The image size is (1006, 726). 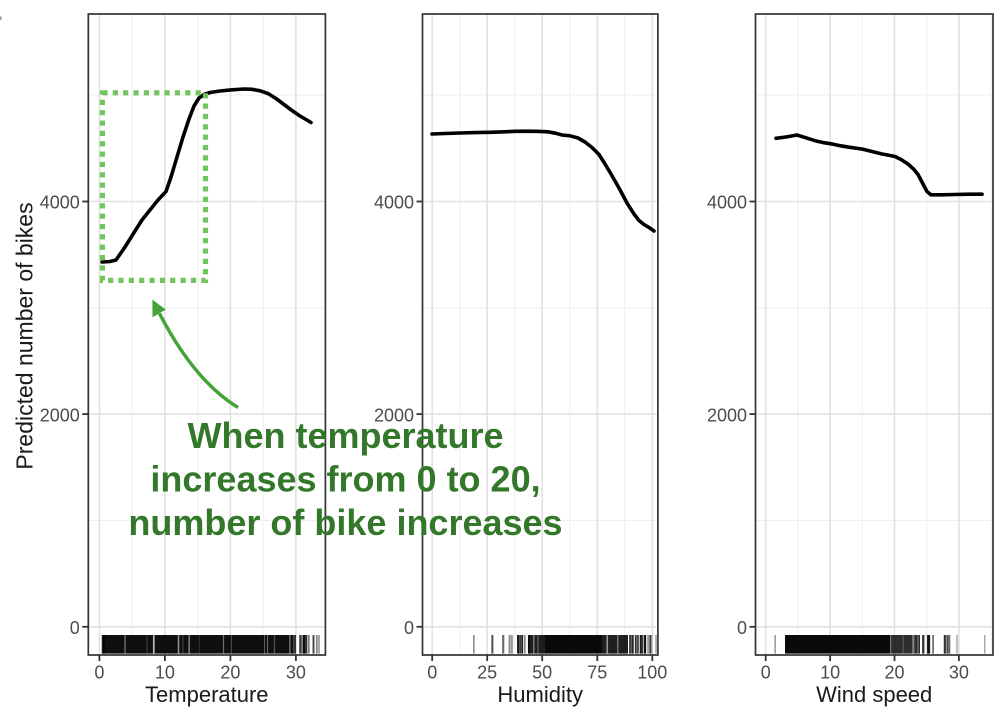 I want to click on svg-text: 50, so click(x=542, y=673).